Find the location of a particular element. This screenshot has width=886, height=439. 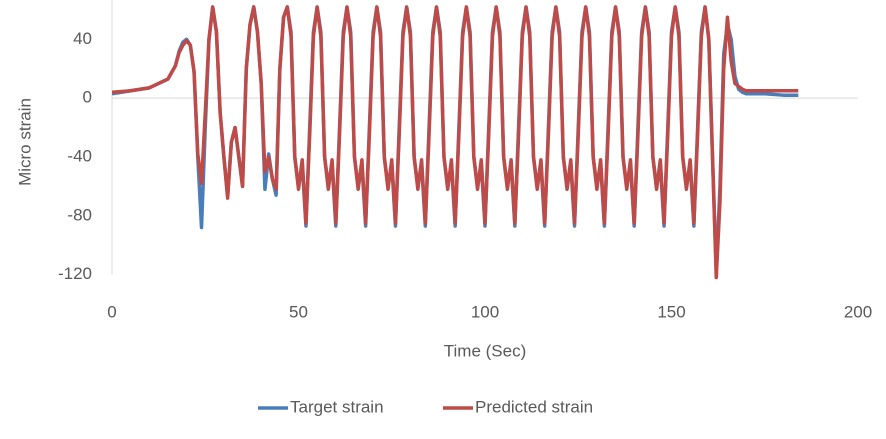

legend-label: Predicted strain is located at coordinates (534, 406).